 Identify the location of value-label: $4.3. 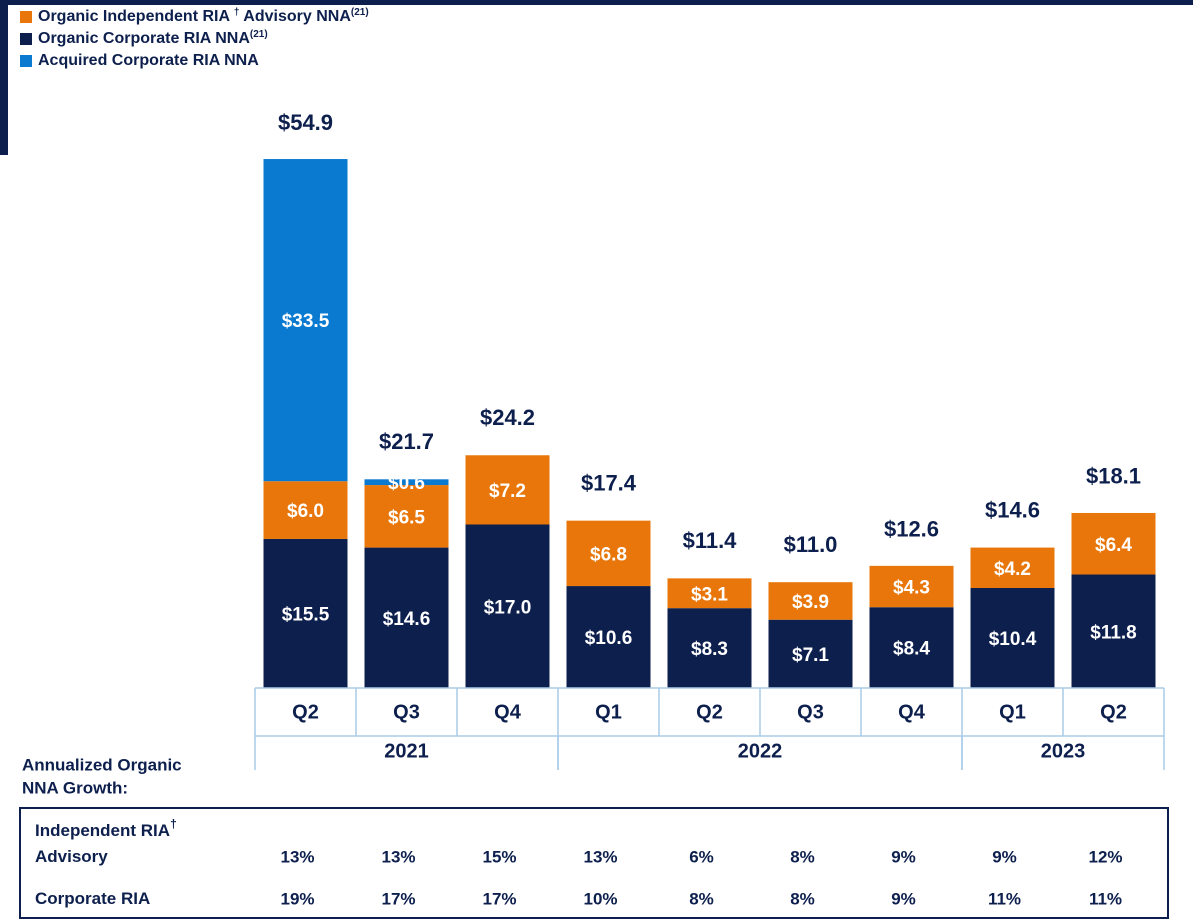
(911, 588).